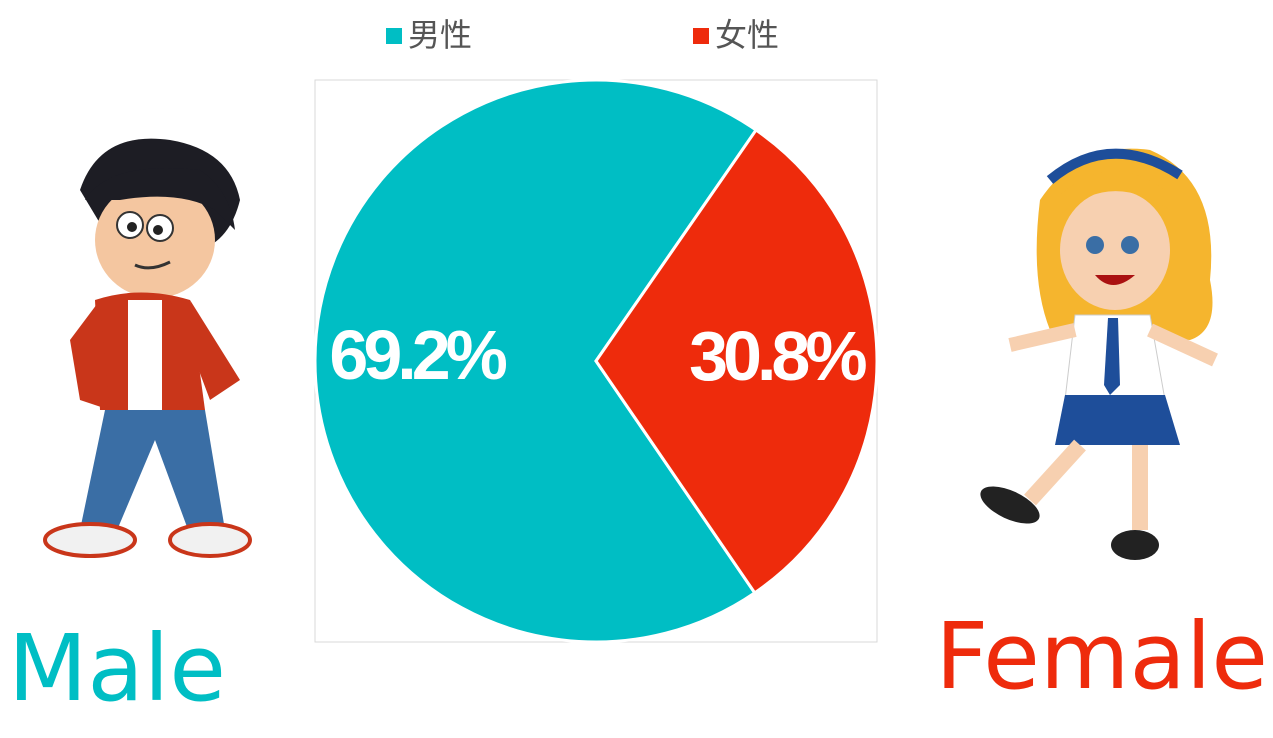 The image size is (1273, 738). I want to click on data-label: 30.8%, so click(777, 356).